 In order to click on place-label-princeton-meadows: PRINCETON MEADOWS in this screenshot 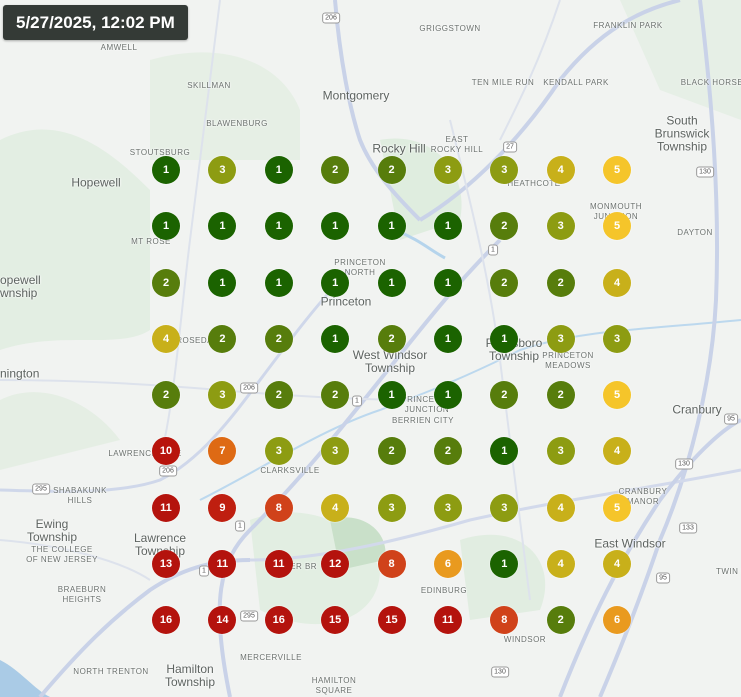, I will do `click(568, 360)`.